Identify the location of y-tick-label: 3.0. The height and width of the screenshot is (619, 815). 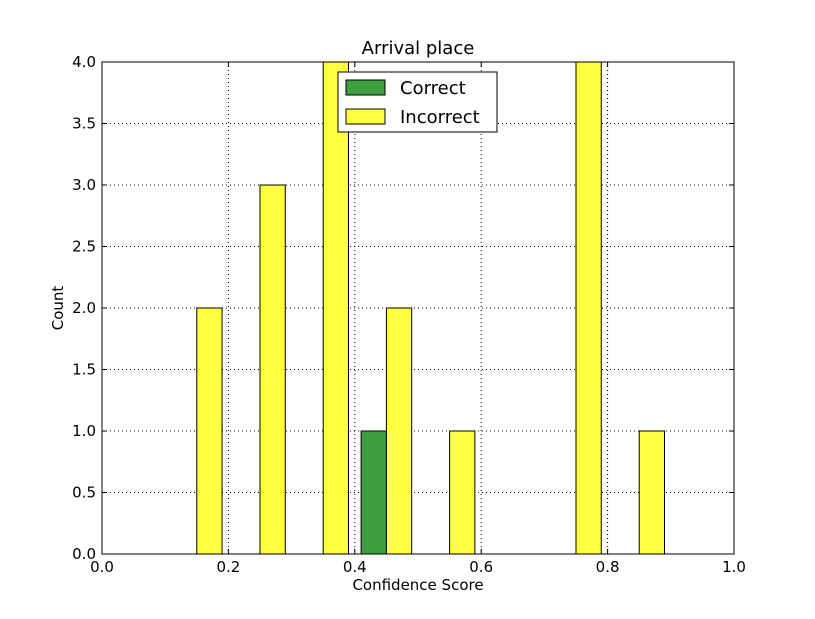
(84, 185).